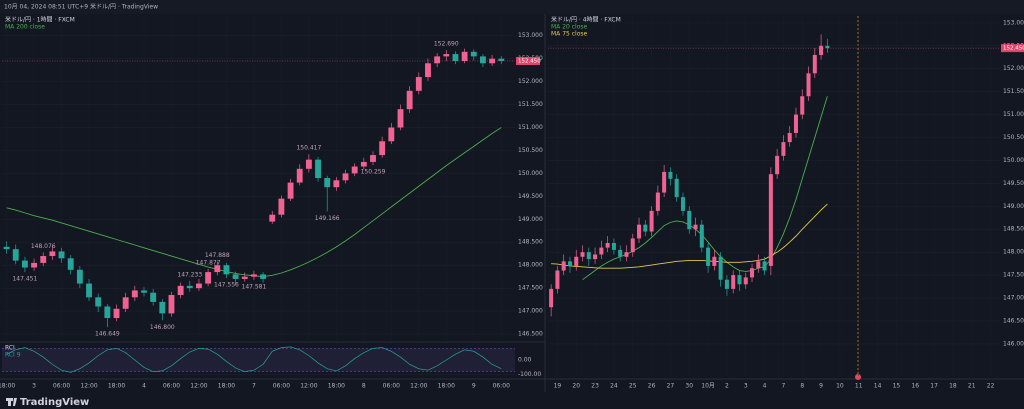 This screenshot has width=1024, height=409. What do you see at coordinates (373, 172) in the screenshot?
I see `price-annotation: 150.259` at bounding box center [373, 172].